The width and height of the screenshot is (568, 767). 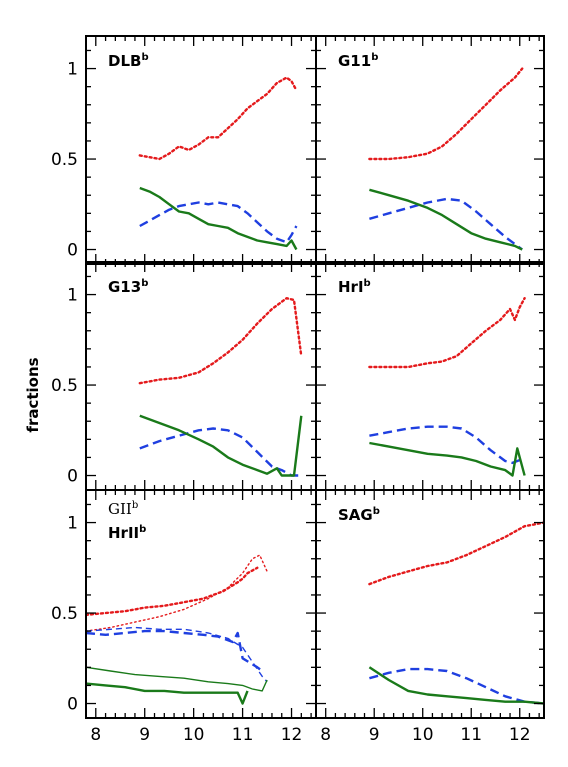 What do you see at coordinates (127, 533) in the screenshot?
I see `panel-label: HrIIb` at bounding box center [127, 533].